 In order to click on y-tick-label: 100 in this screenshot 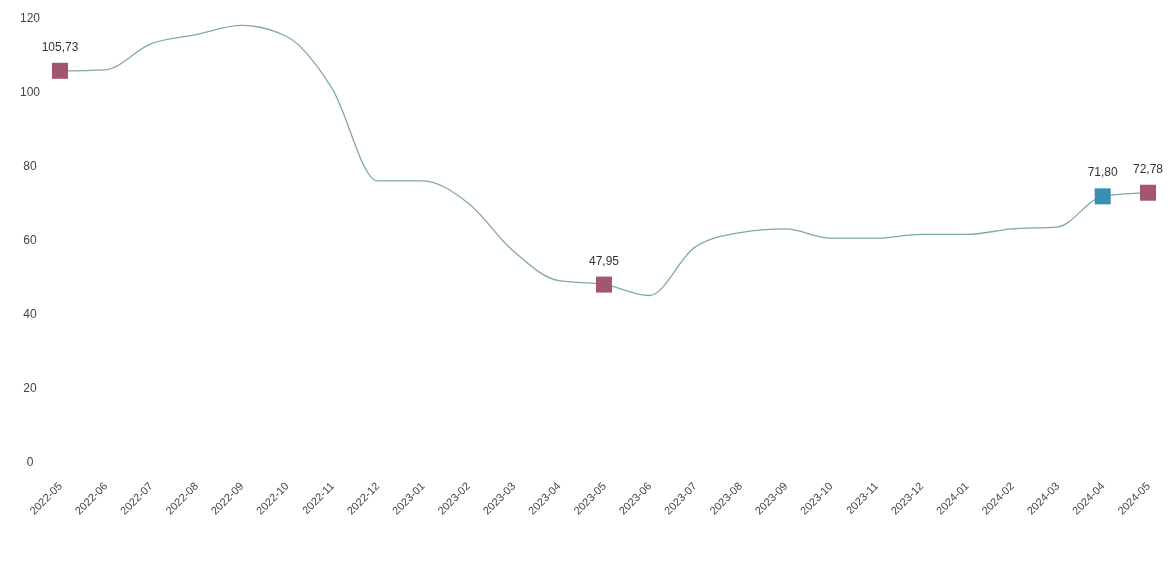, I will do `click(30, 92)`.